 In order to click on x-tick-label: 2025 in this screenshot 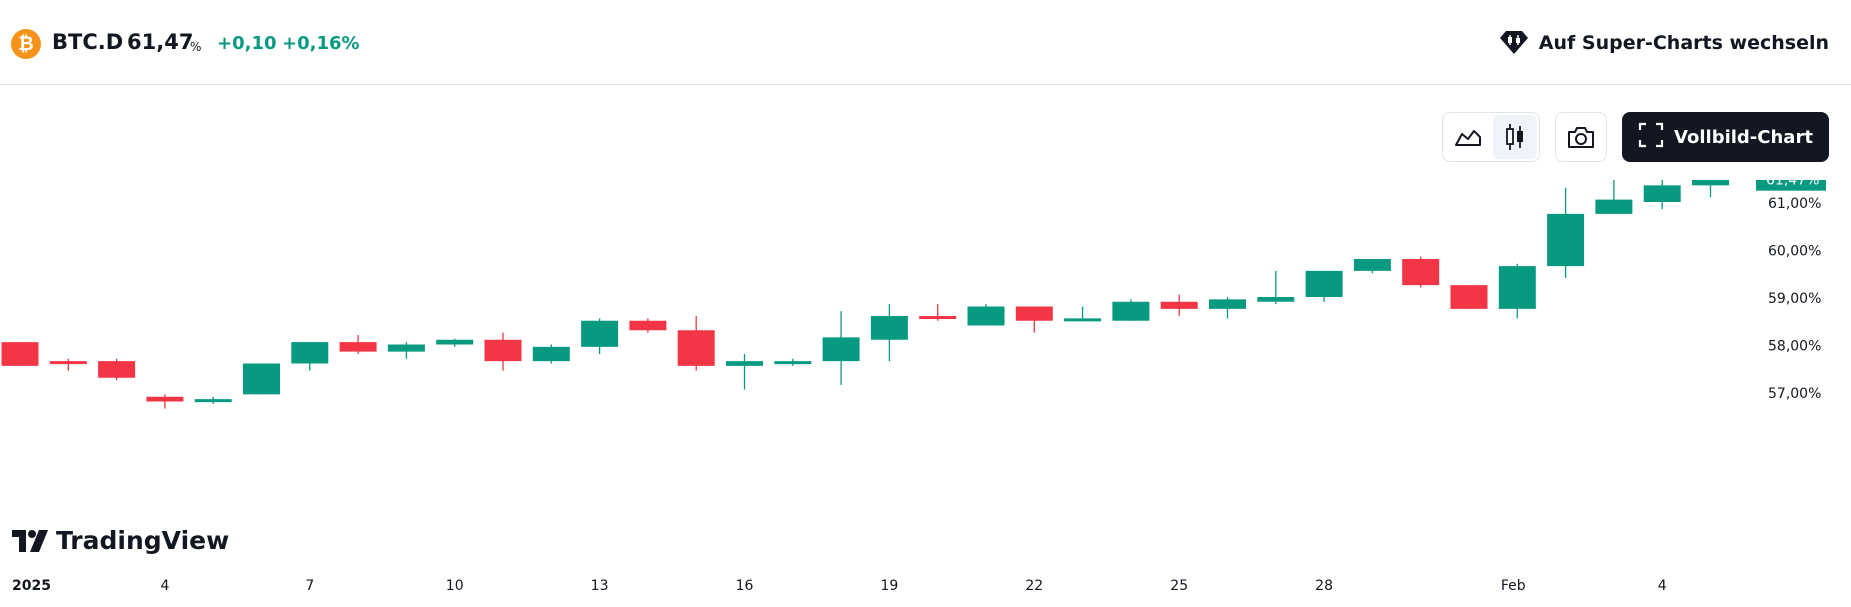, I will do `click(31, 586)`.